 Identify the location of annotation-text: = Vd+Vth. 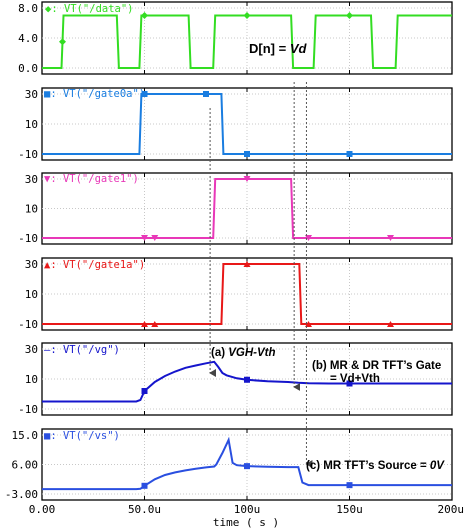
(355, 379).